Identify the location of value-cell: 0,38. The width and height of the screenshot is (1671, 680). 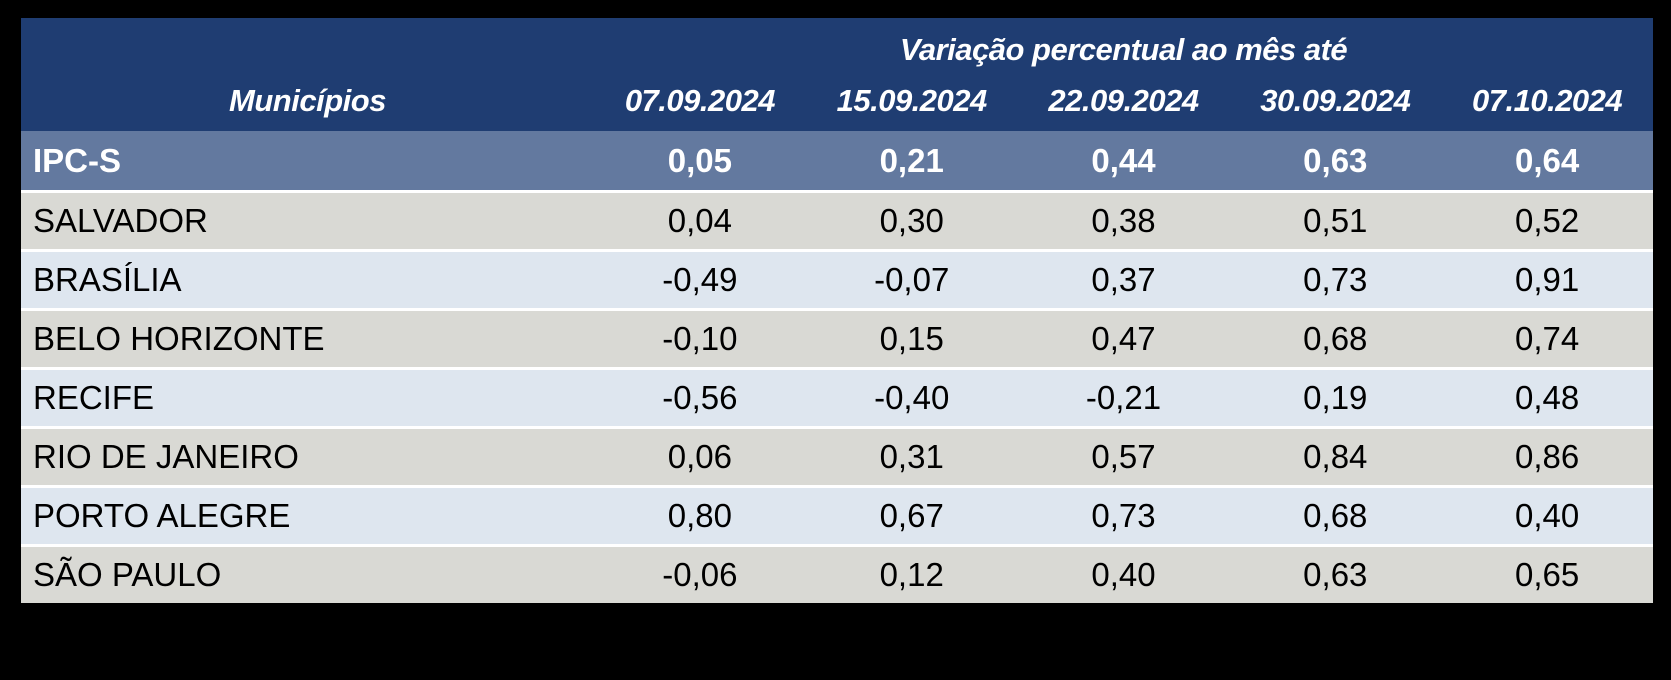
(1123, 220).